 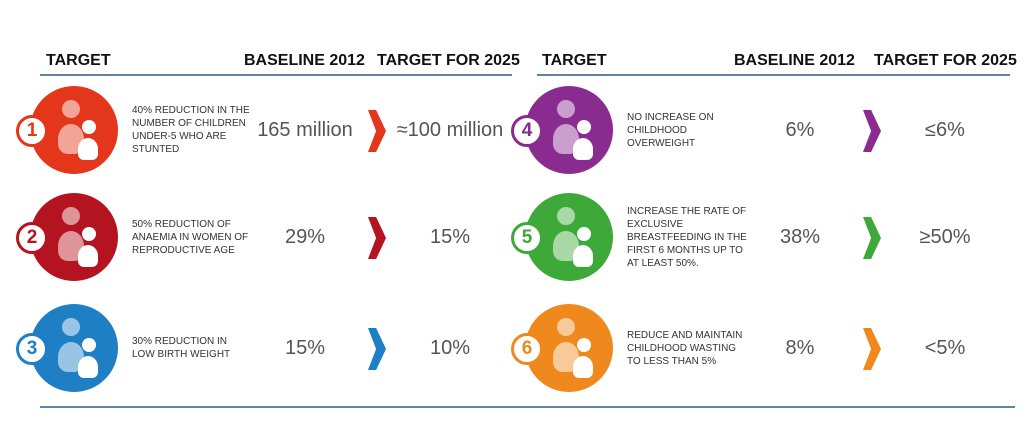 What do you see at coordinates (670, 130) in the screenshot?
I see `target-description: No increase on childhood overweight` at bounding box center [670, 130].